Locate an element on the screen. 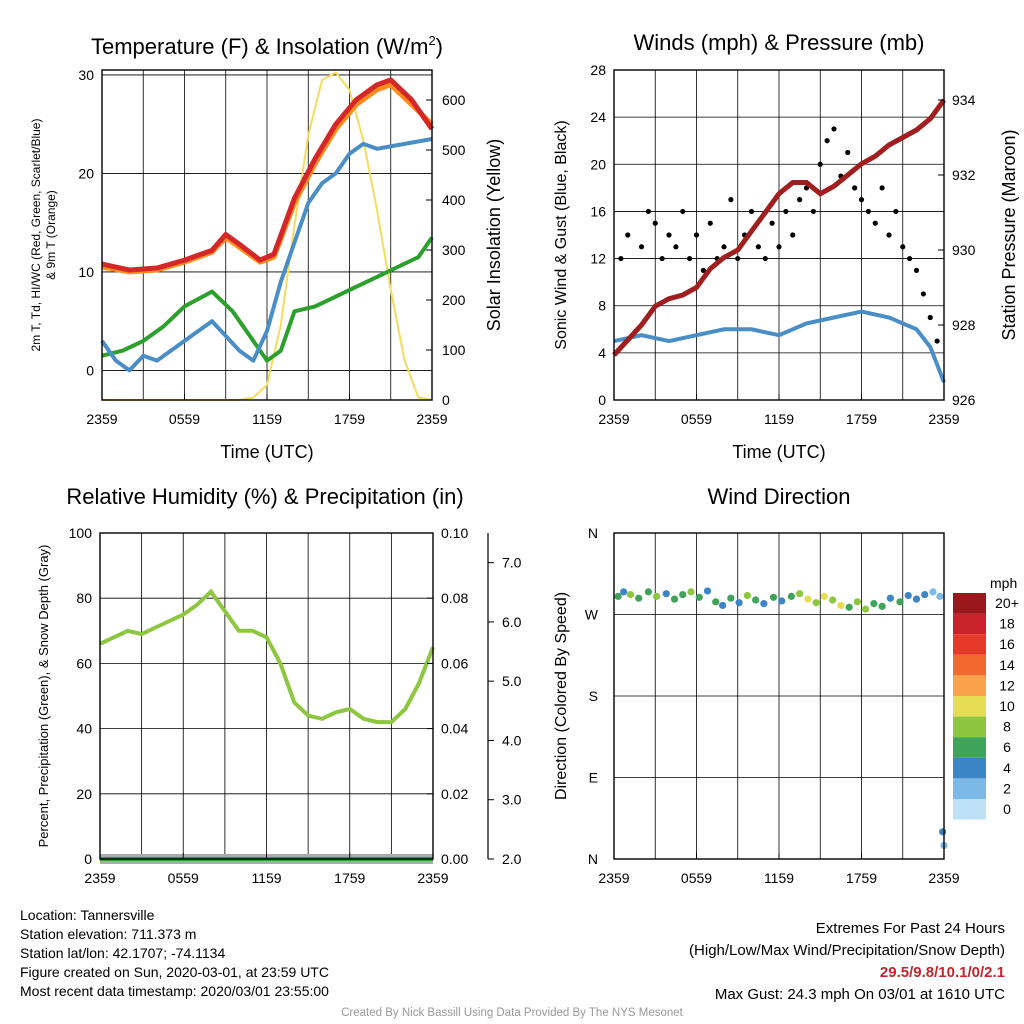 The height and width of the screenshot is (1024, 1024). colorbar-label: 14 is located at coordinates (1007, 665).